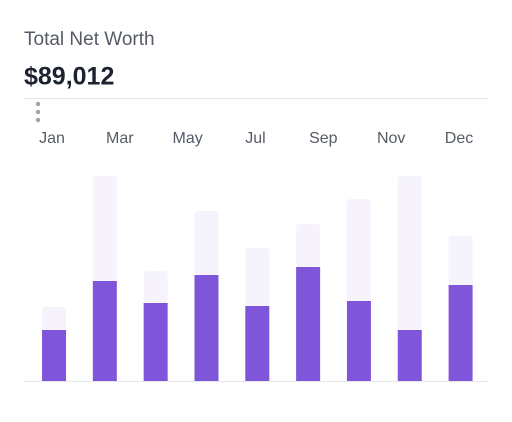 Image resolution: width=512 pixels, height=422 pixels. I want to click on x-label: Nov, so click(391, 138).